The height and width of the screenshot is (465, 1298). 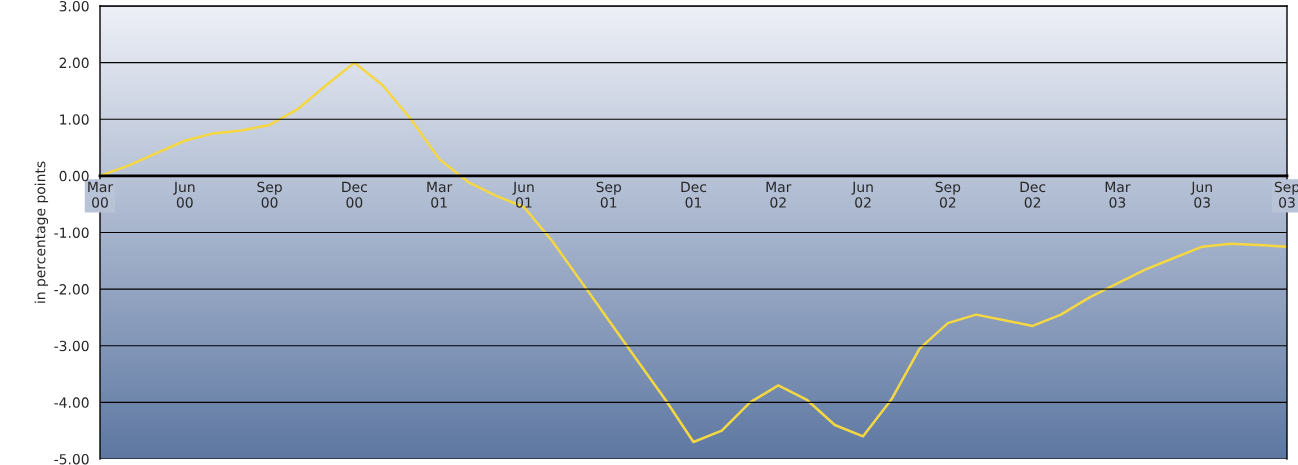 I want to click on y-tick-label: -5.00, so click(x=71, y=459).